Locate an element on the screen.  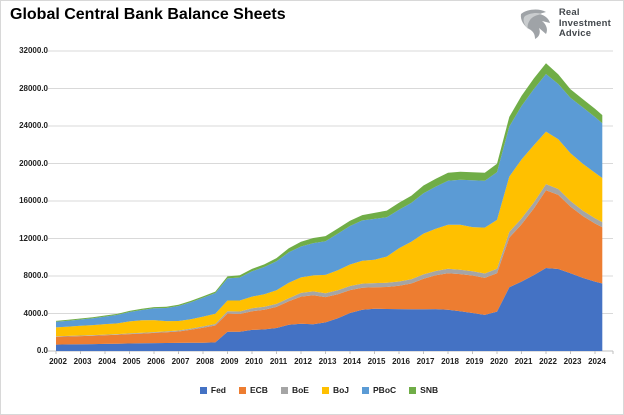
legend-item-pboc: PBoC is located at coordinates (379, 390).